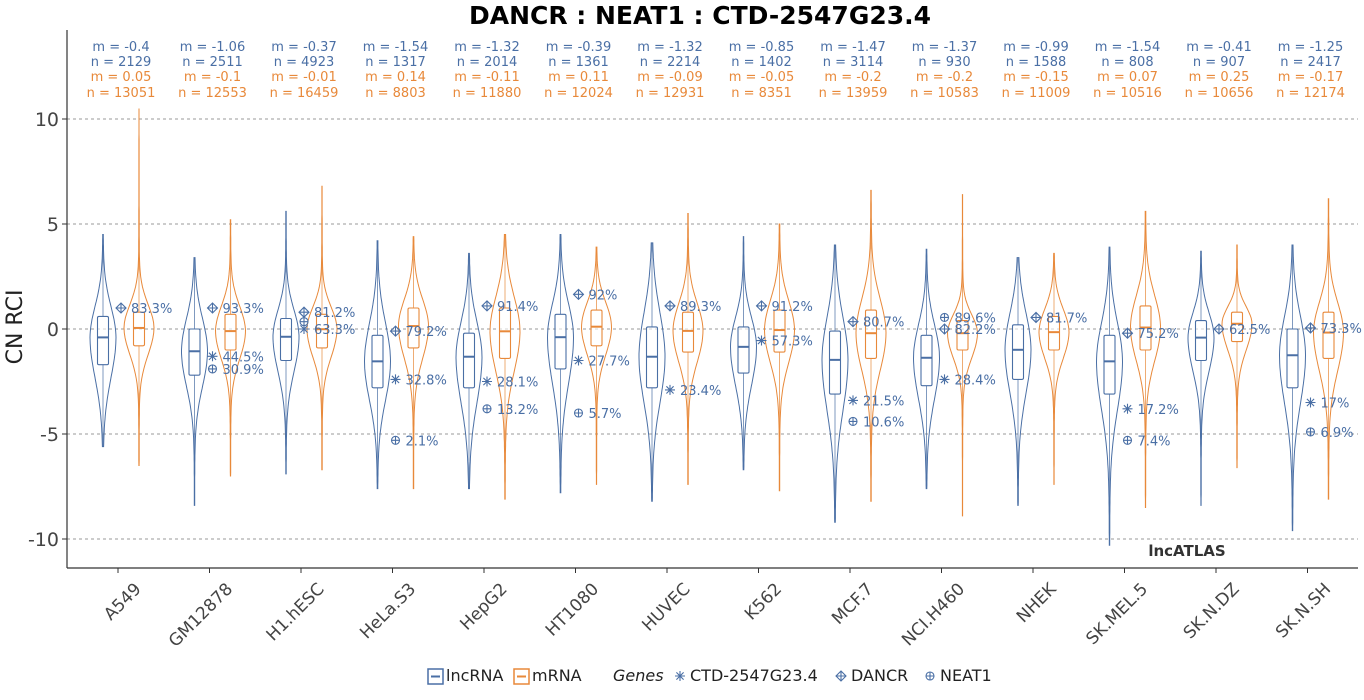 This screenshot has height=700, width=1364. What do you see at coordinates (883, 422) in the screenshot?
I see `gene-percent-label: 10.6%` at bounding box center [883, 422].